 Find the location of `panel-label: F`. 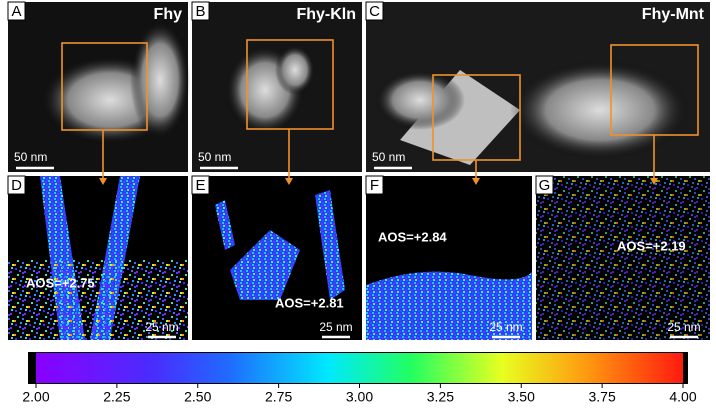

panel-label: F is located at coordinates (374, 185).